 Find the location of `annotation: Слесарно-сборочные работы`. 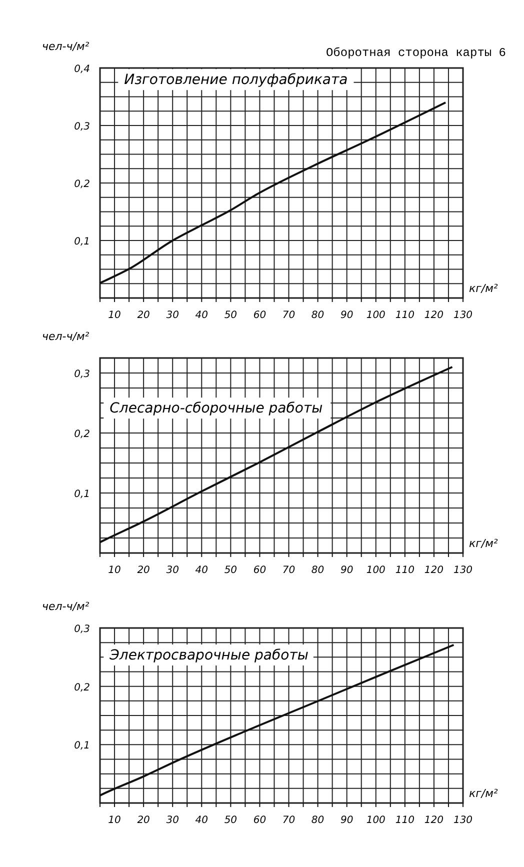

annotation: Слесарно-сборочные работы is located at coordinates (216, 408).